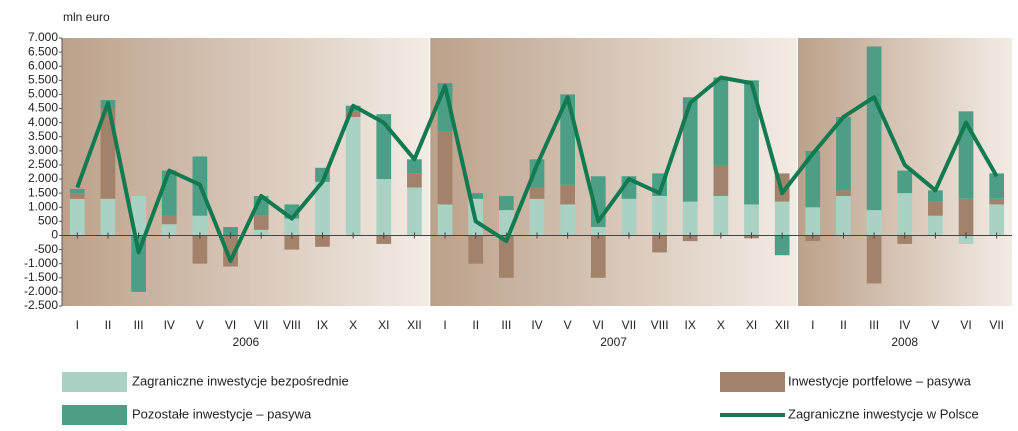 This screenshot has height=431, width=1018. I want to click on y-tick-label: 6.000, so click(43, 65).